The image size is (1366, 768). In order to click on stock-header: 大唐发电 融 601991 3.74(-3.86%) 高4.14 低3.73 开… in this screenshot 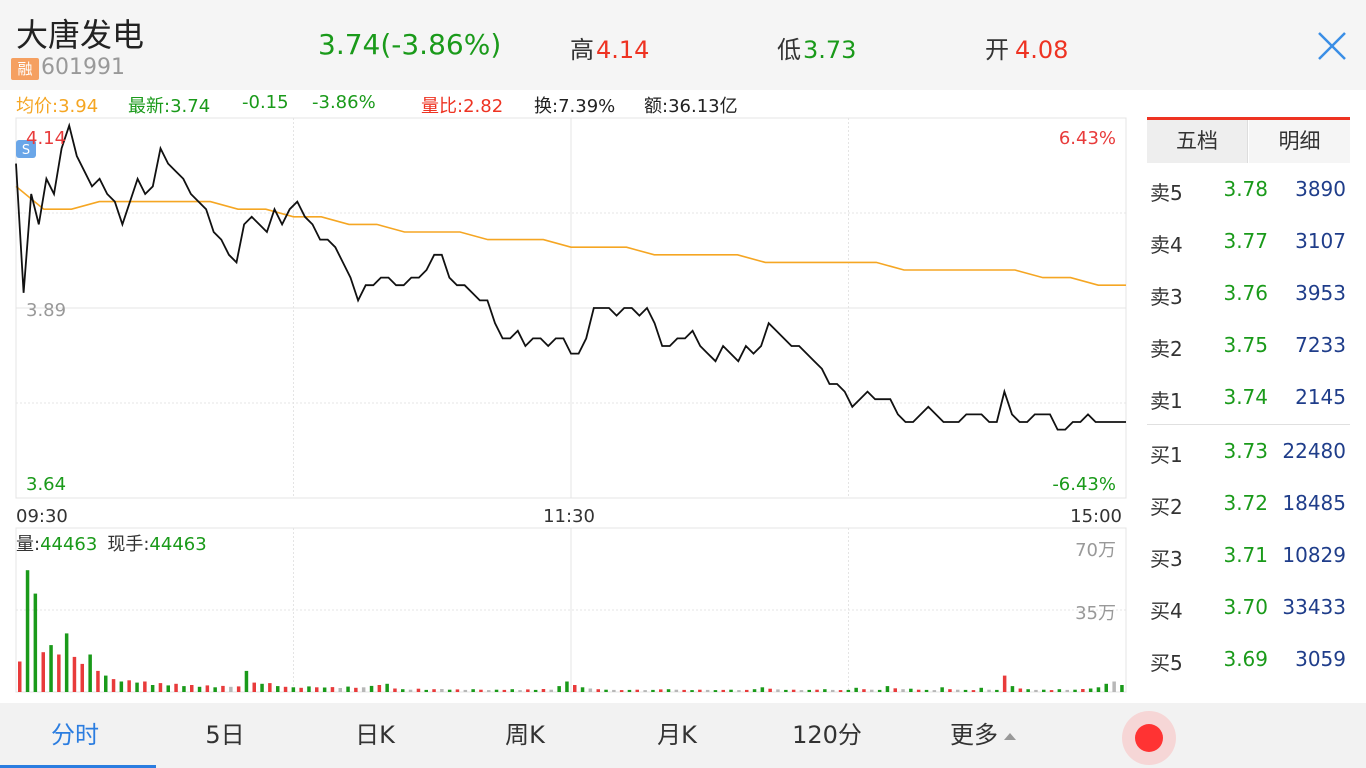, I will do `click(683, 45)`.